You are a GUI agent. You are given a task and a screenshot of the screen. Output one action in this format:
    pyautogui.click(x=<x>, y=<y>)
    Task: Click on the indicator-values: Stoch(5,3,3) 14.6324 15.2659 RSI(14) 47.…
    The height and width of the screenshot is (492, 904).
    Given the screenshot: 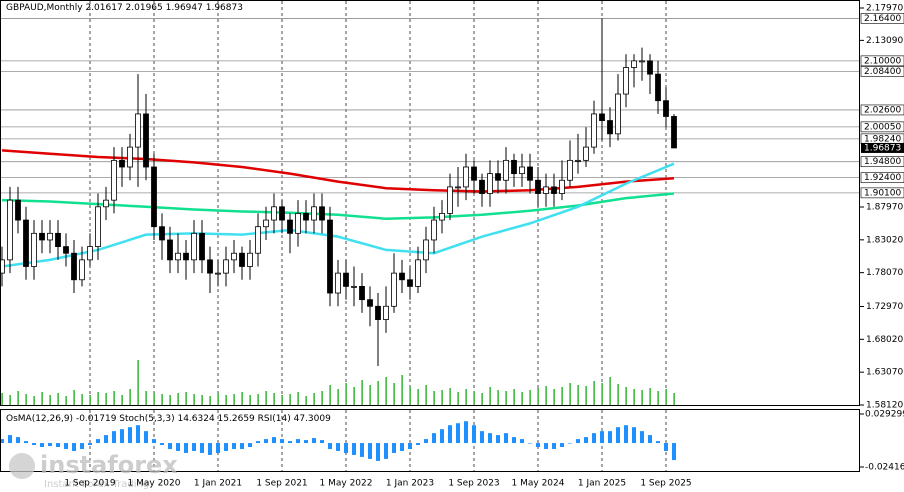 What is the action you would take?
    pyautogui.click(x=225, y=419)
    